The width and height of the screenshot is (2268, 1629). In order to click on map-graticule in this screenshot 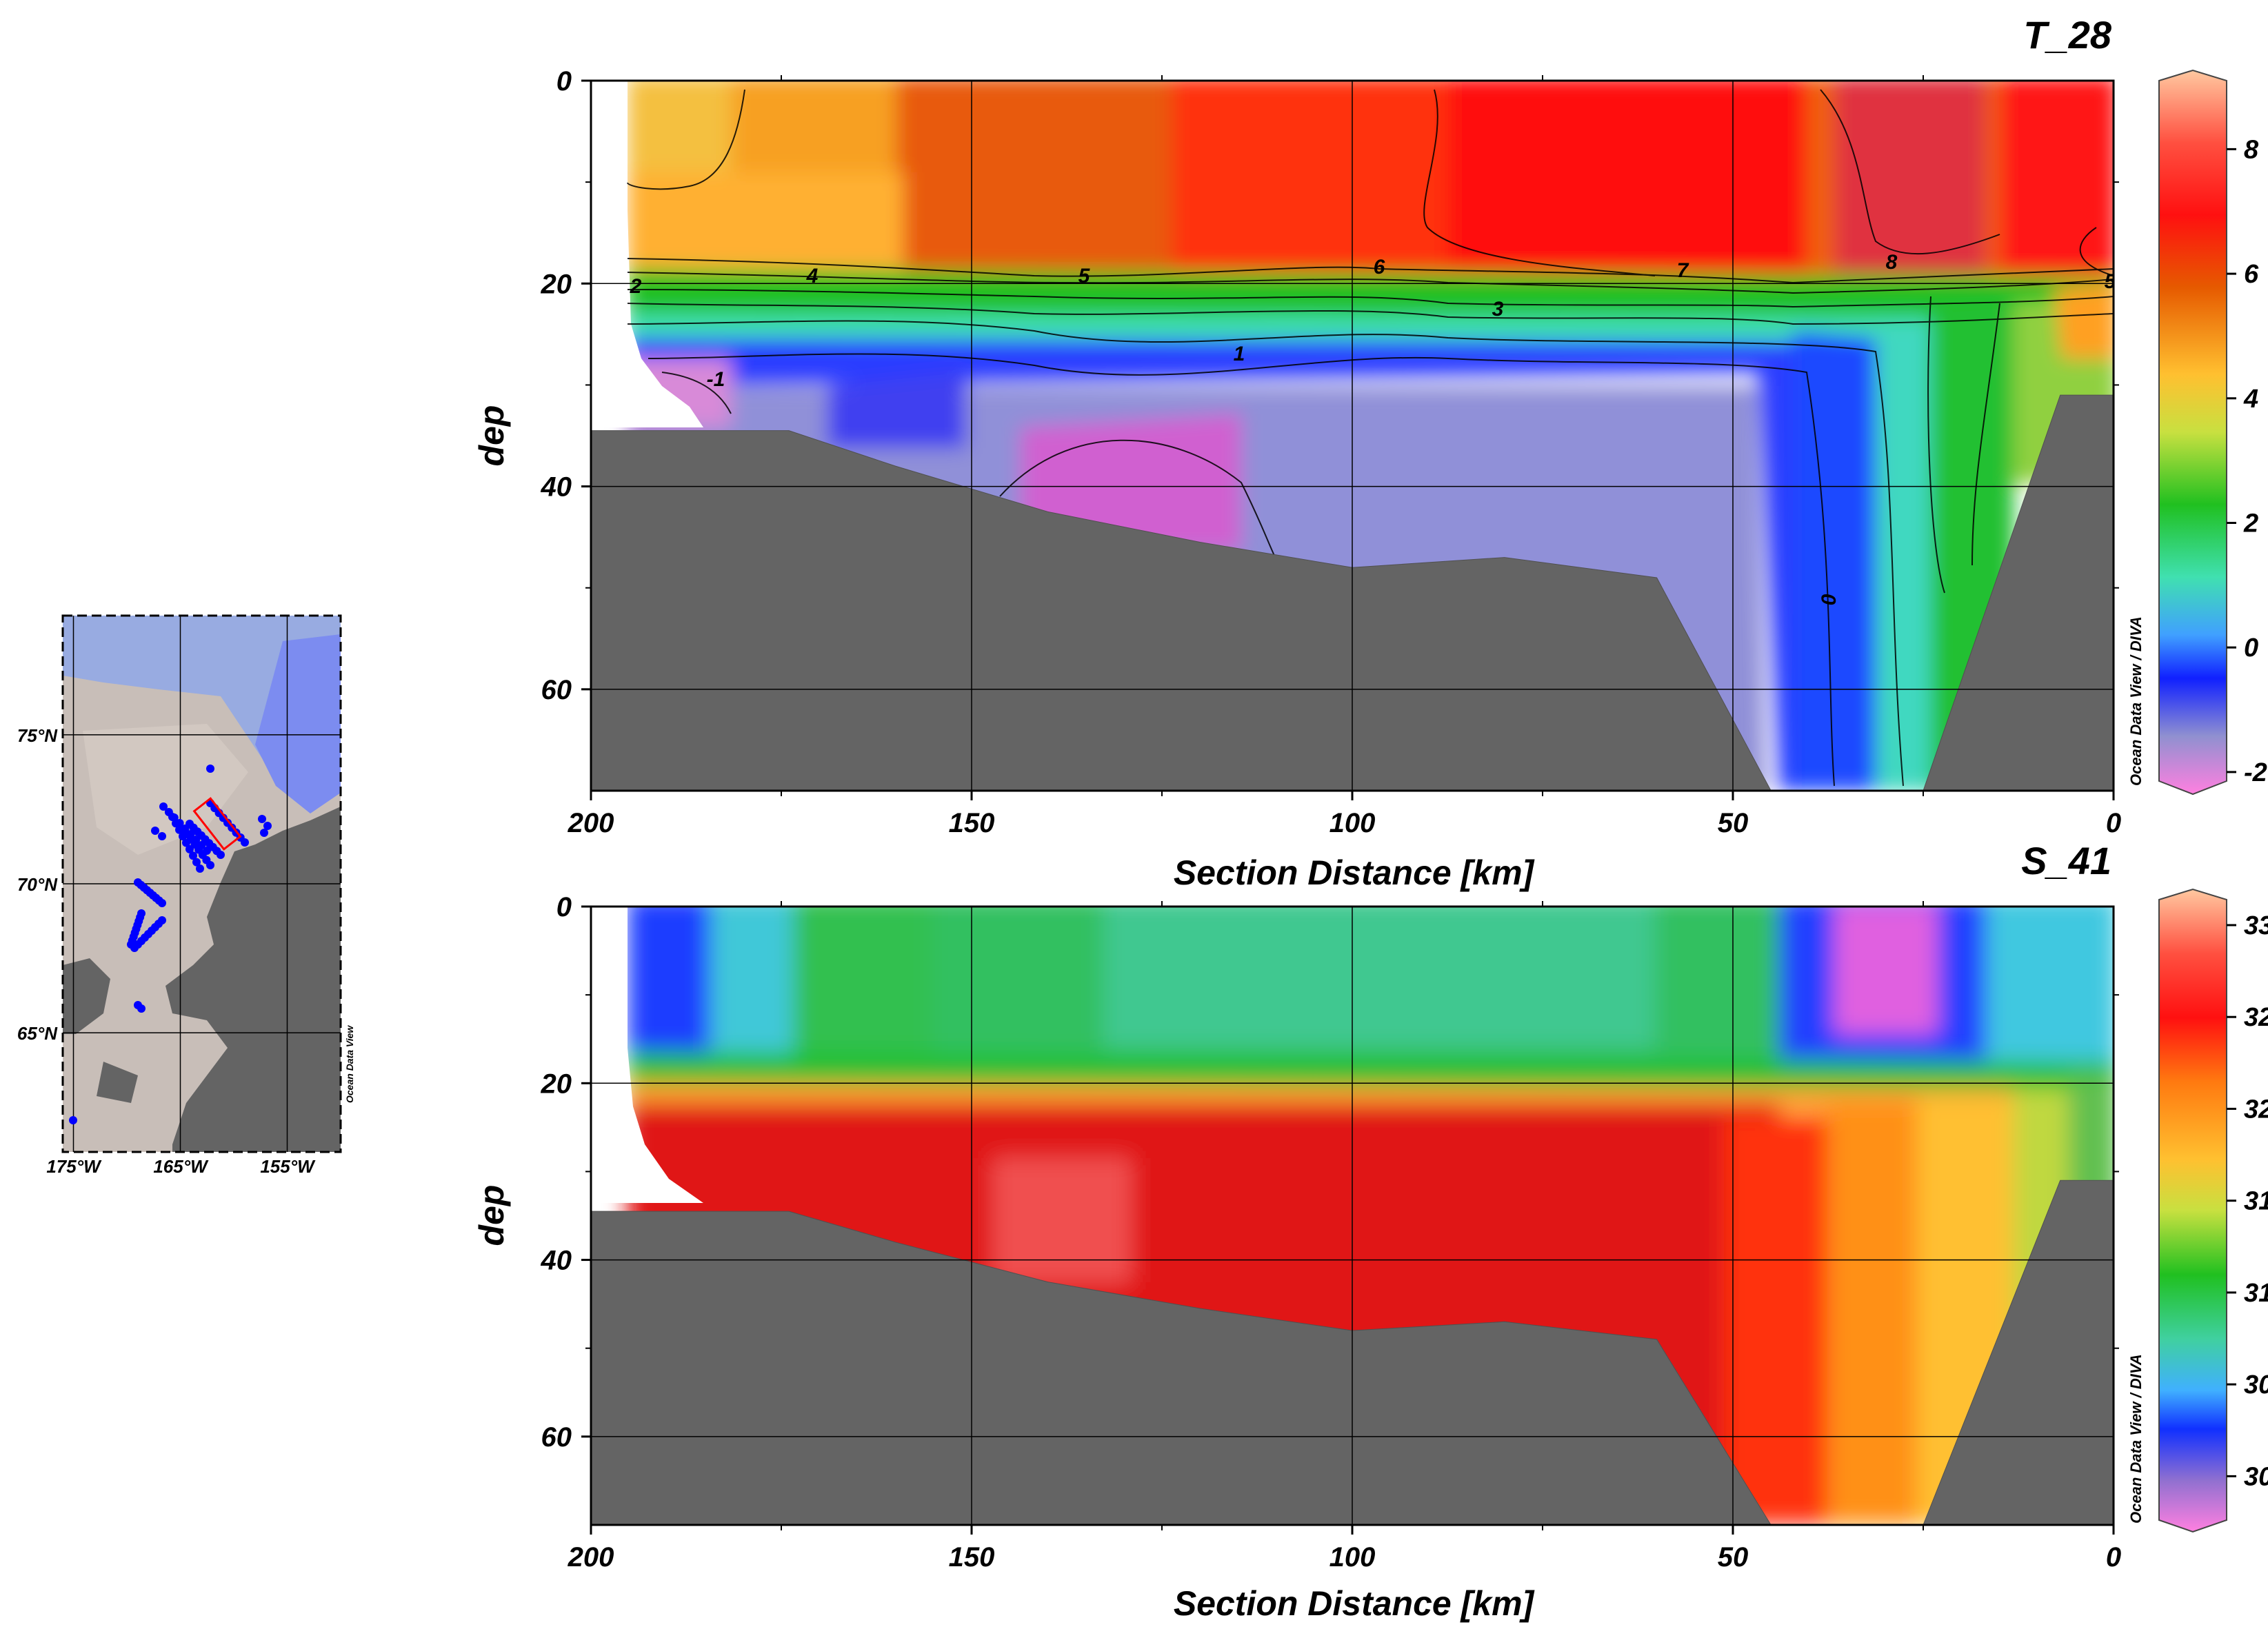, I will do `click(202, 884)`.